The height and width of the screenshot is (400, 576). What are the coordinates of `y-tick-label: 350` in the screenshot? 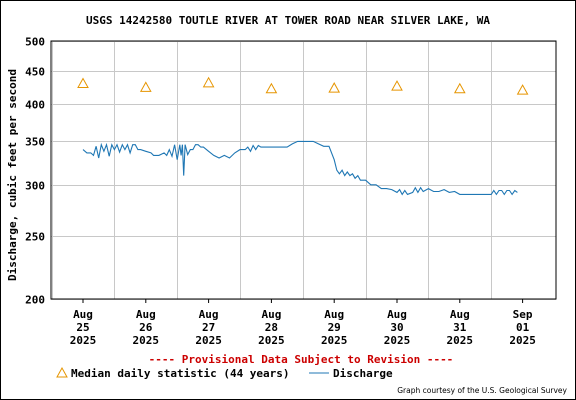 It's located at (35, 142).